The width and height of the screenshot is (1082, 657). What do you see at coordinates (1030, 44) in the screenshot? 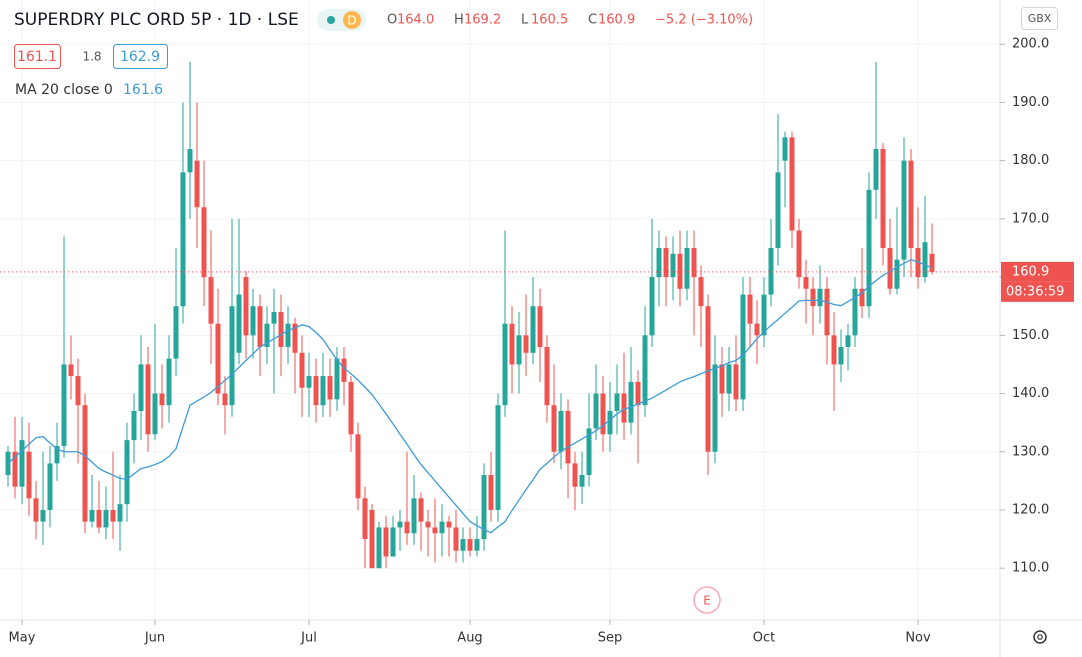
I see `y-tick-label: 200.0` at bounding box center [1030, 44].